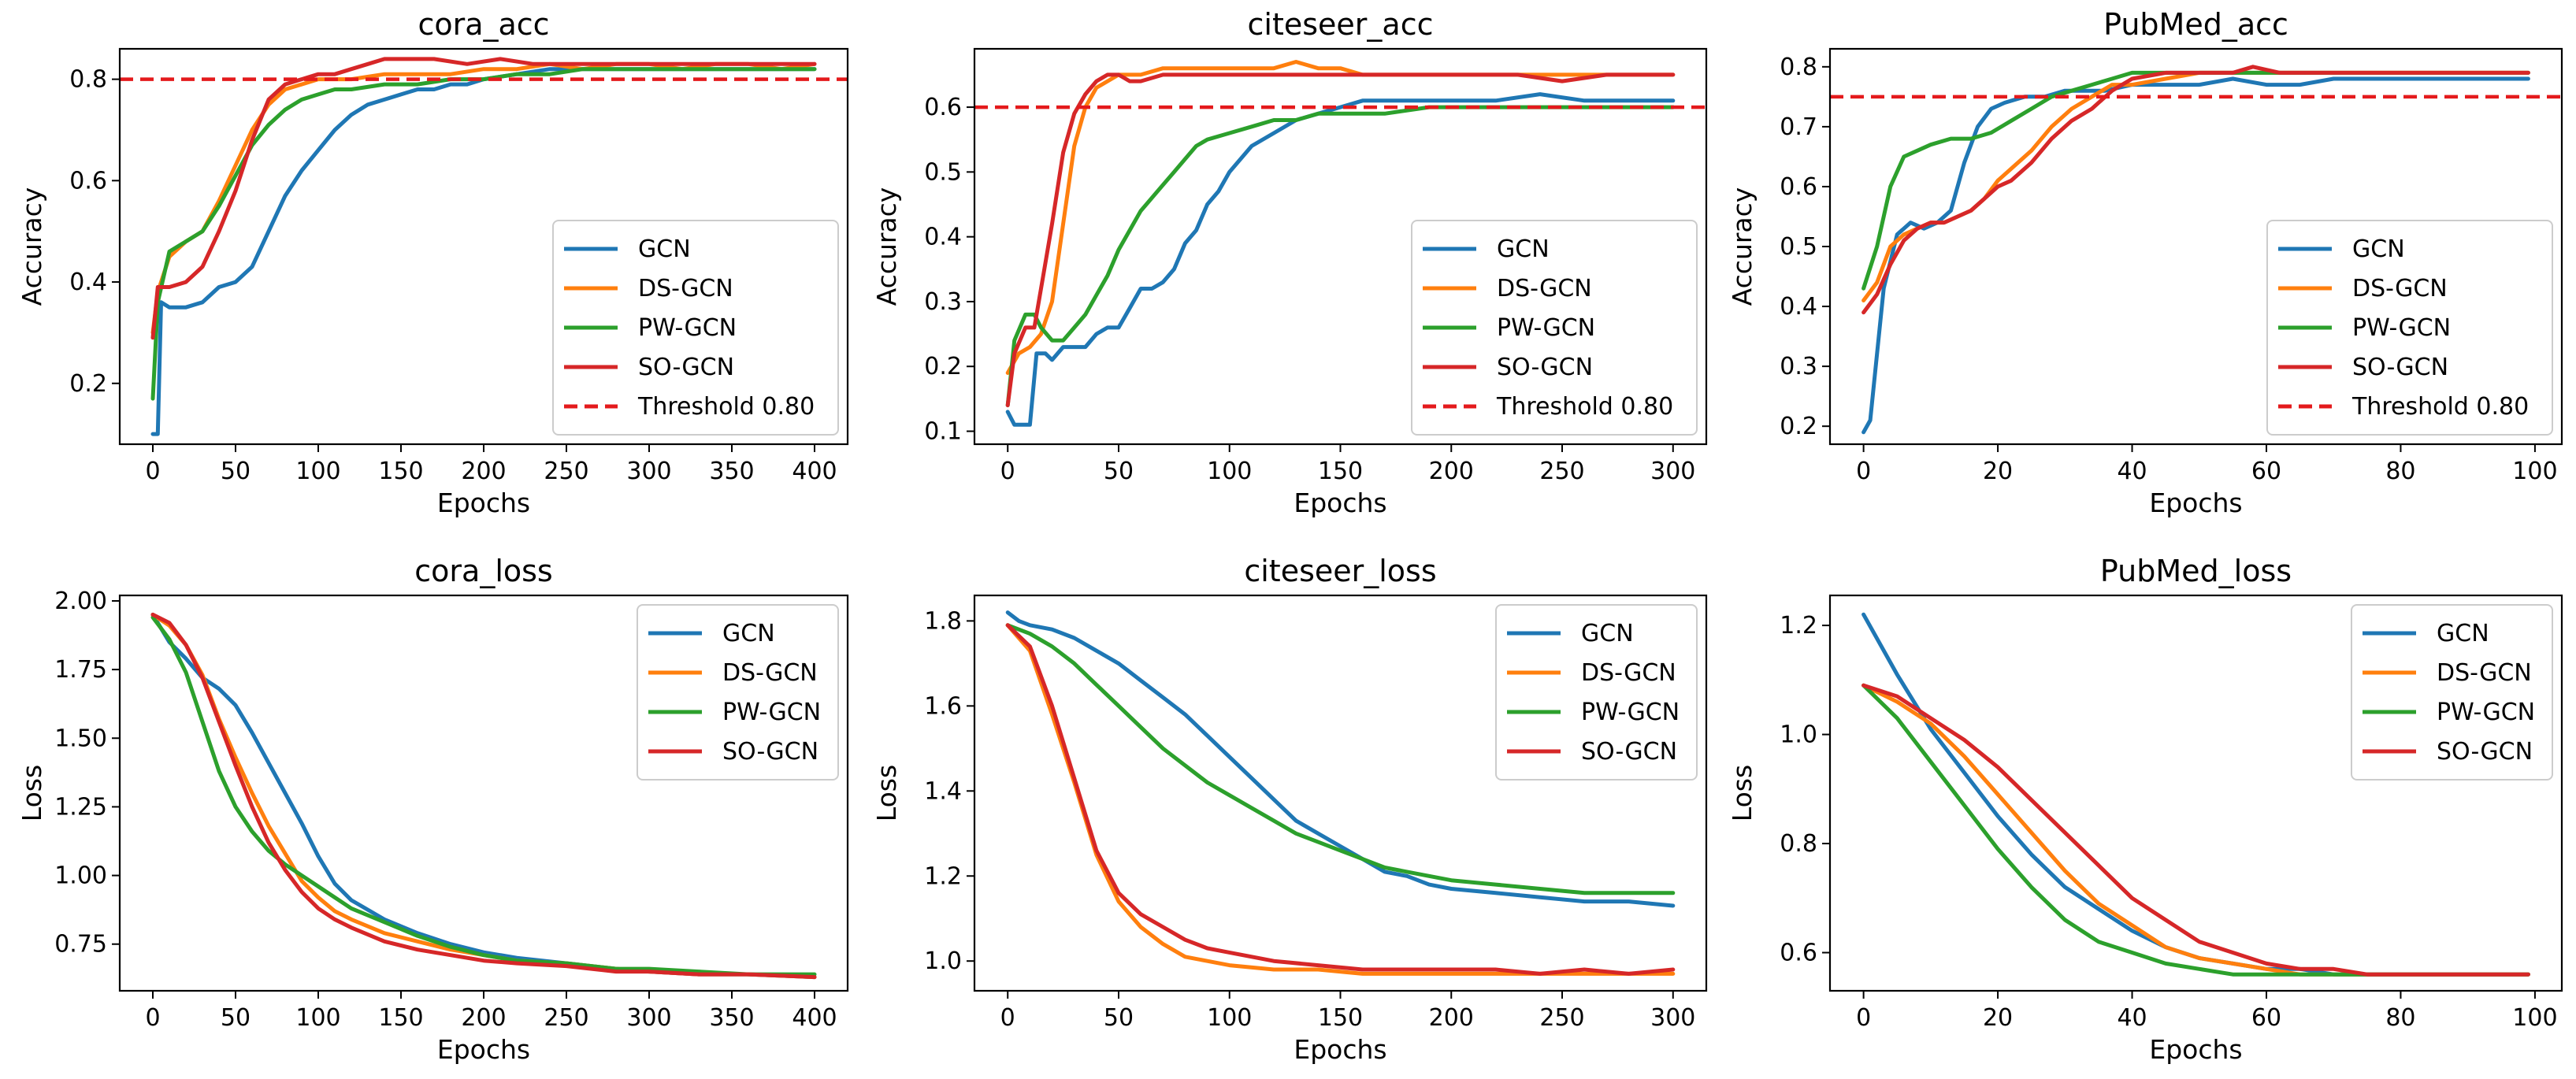  Describe the element at coordinates (1672, 471) in the screenshot. I see `x-tick-label: 300` at that location.